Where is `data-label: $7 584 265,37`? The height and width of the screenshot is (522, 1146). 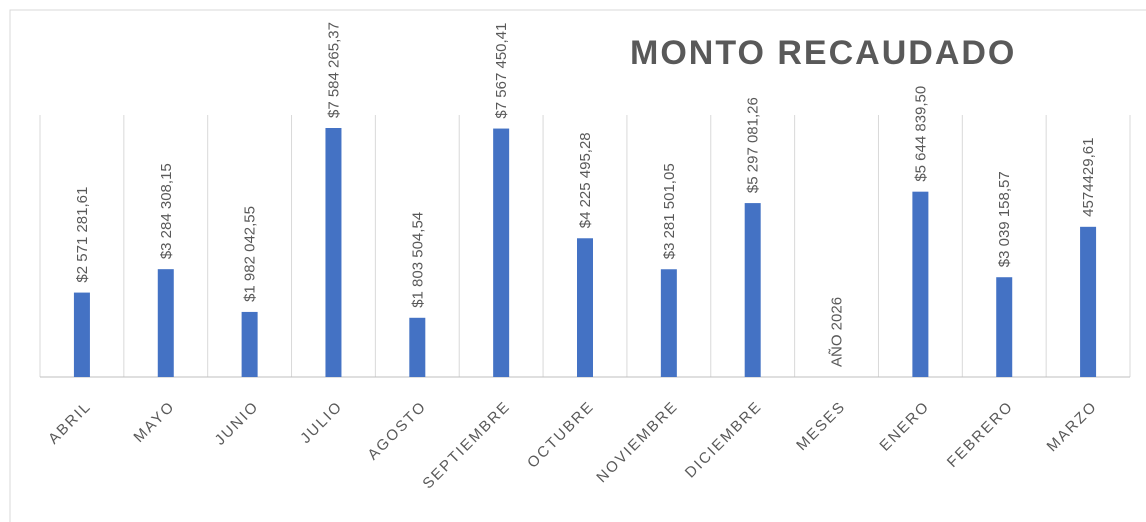 data-label: $7 584 265,37 is located at coordinates (333, 70).